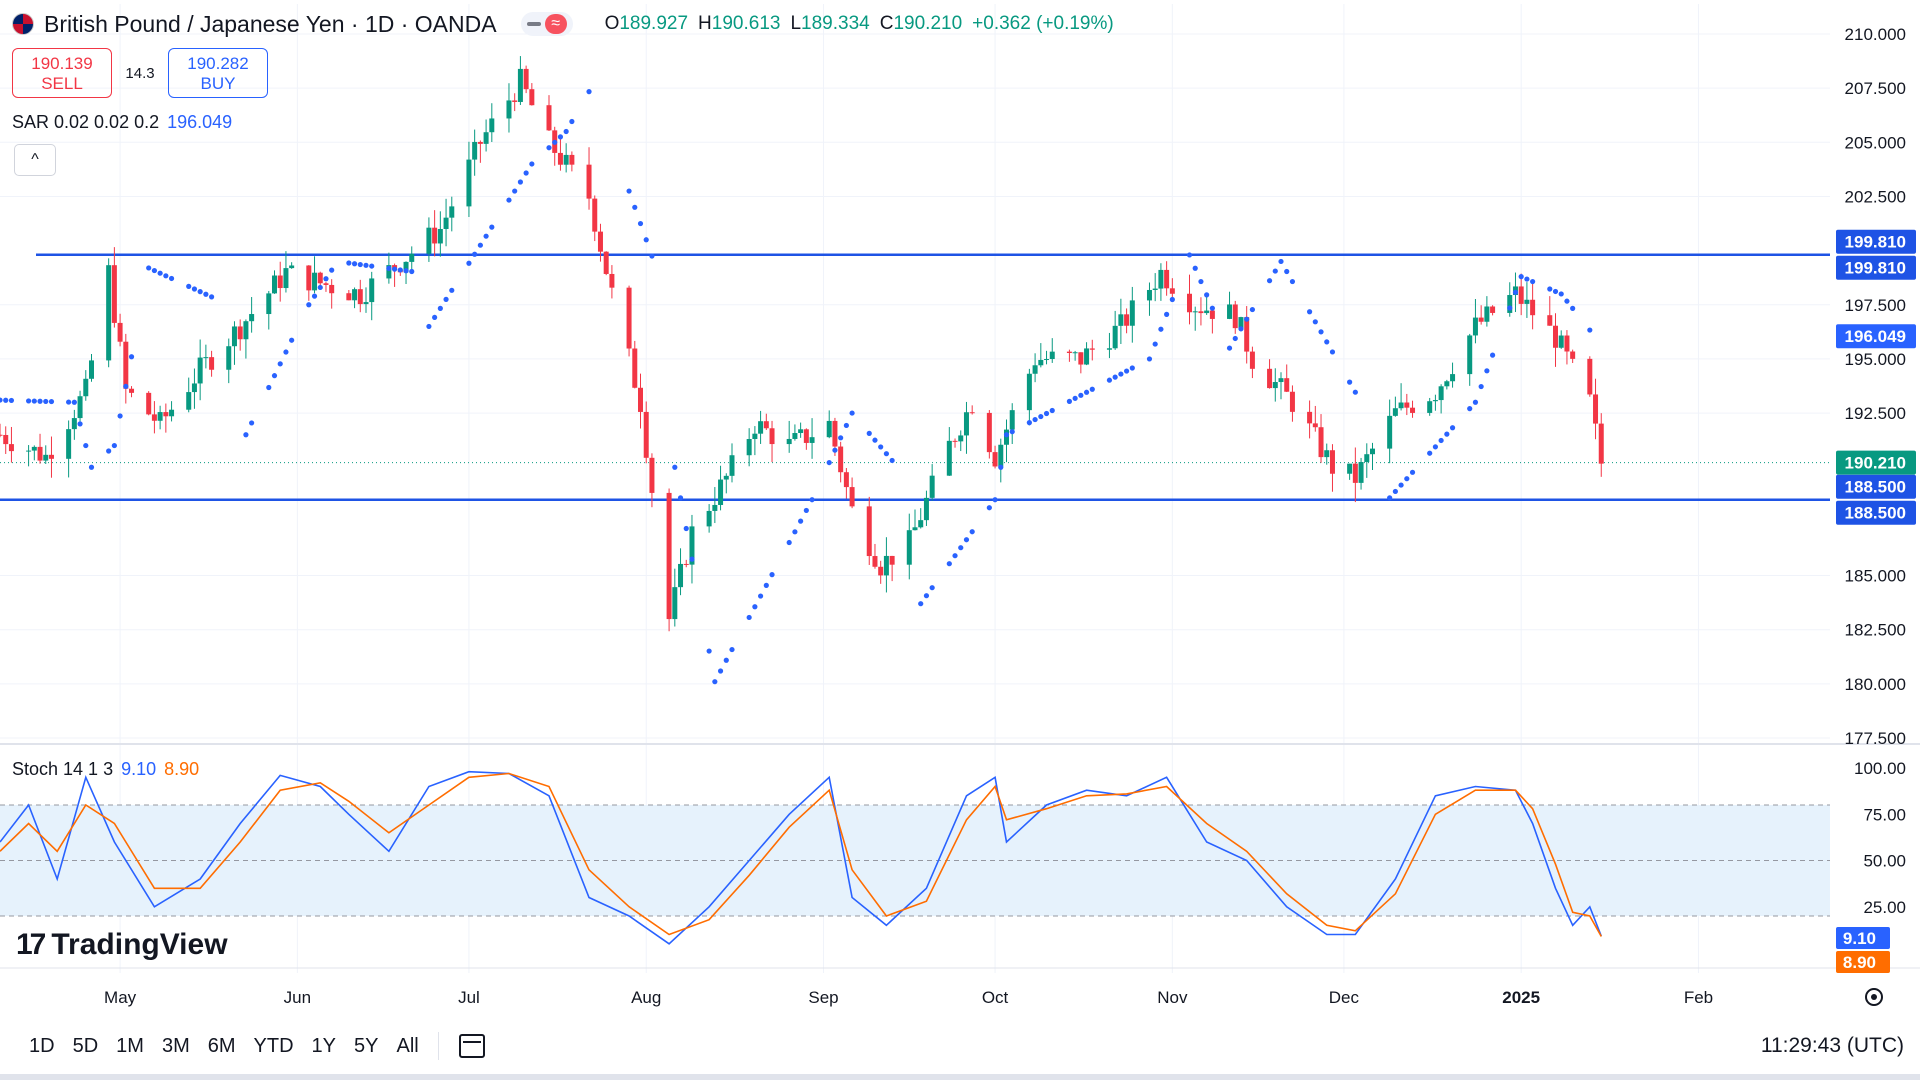 The width and height of the screenshot is (1920, 1080). What do you see at coordinates (366, 1045) in the screenshot?
I see `timeframe-5y-button: 5Y` at bounding box center [366, 1045].